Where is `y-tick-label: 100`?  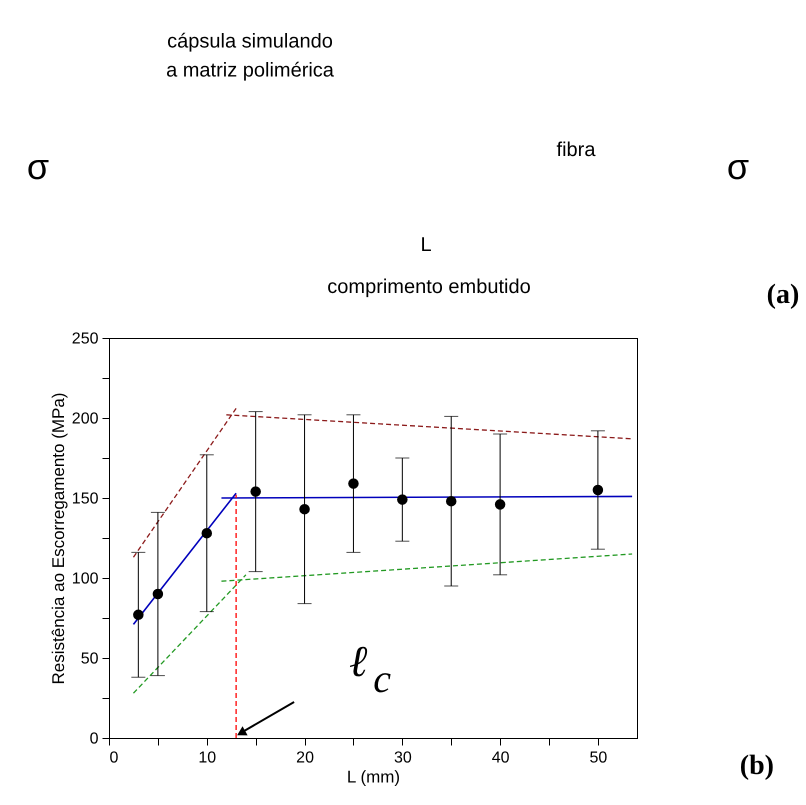
y-tick-label: 100 is located at coordinates (85, 579).